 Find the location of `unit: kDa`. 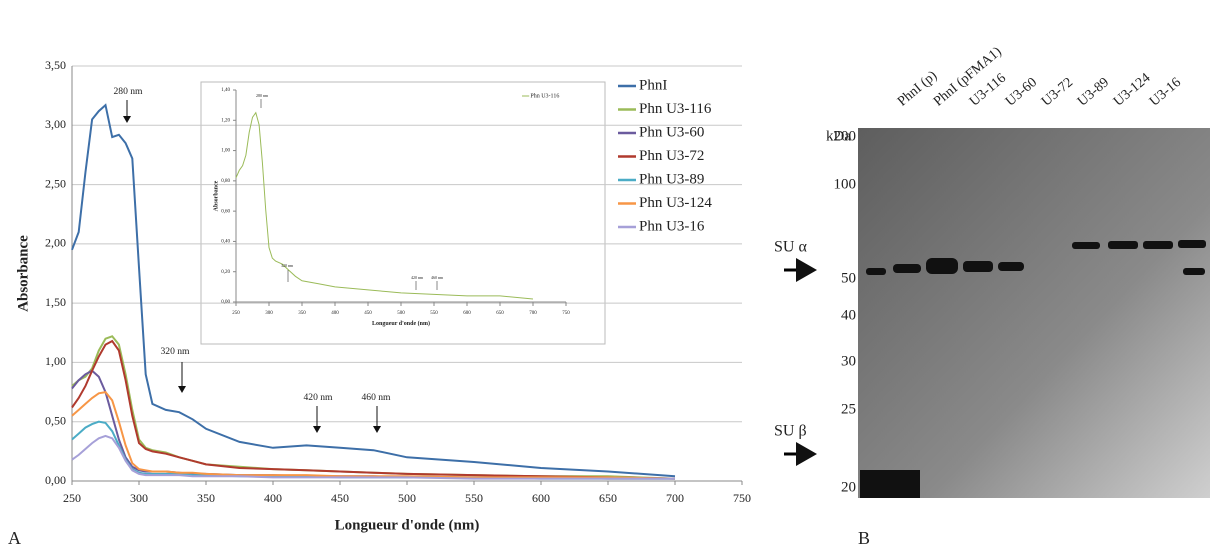

unit: kDa is located at coordinates (838, 136).